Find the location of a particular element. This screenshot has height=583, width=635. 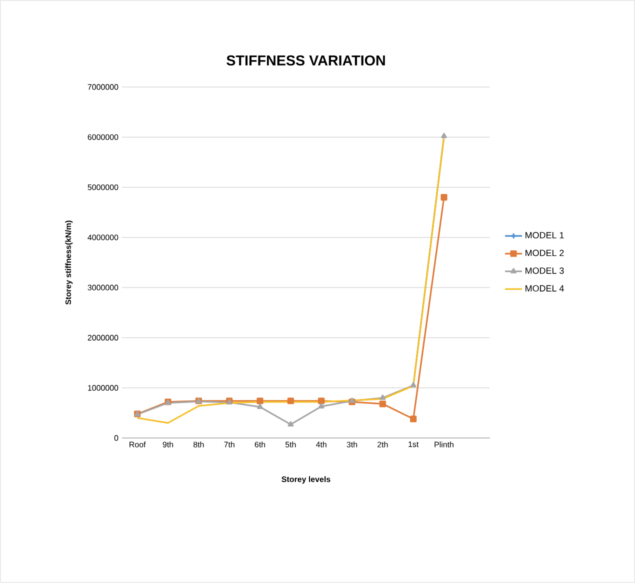

legend-label: MODEL 1 is located at coordinates (545, 235).